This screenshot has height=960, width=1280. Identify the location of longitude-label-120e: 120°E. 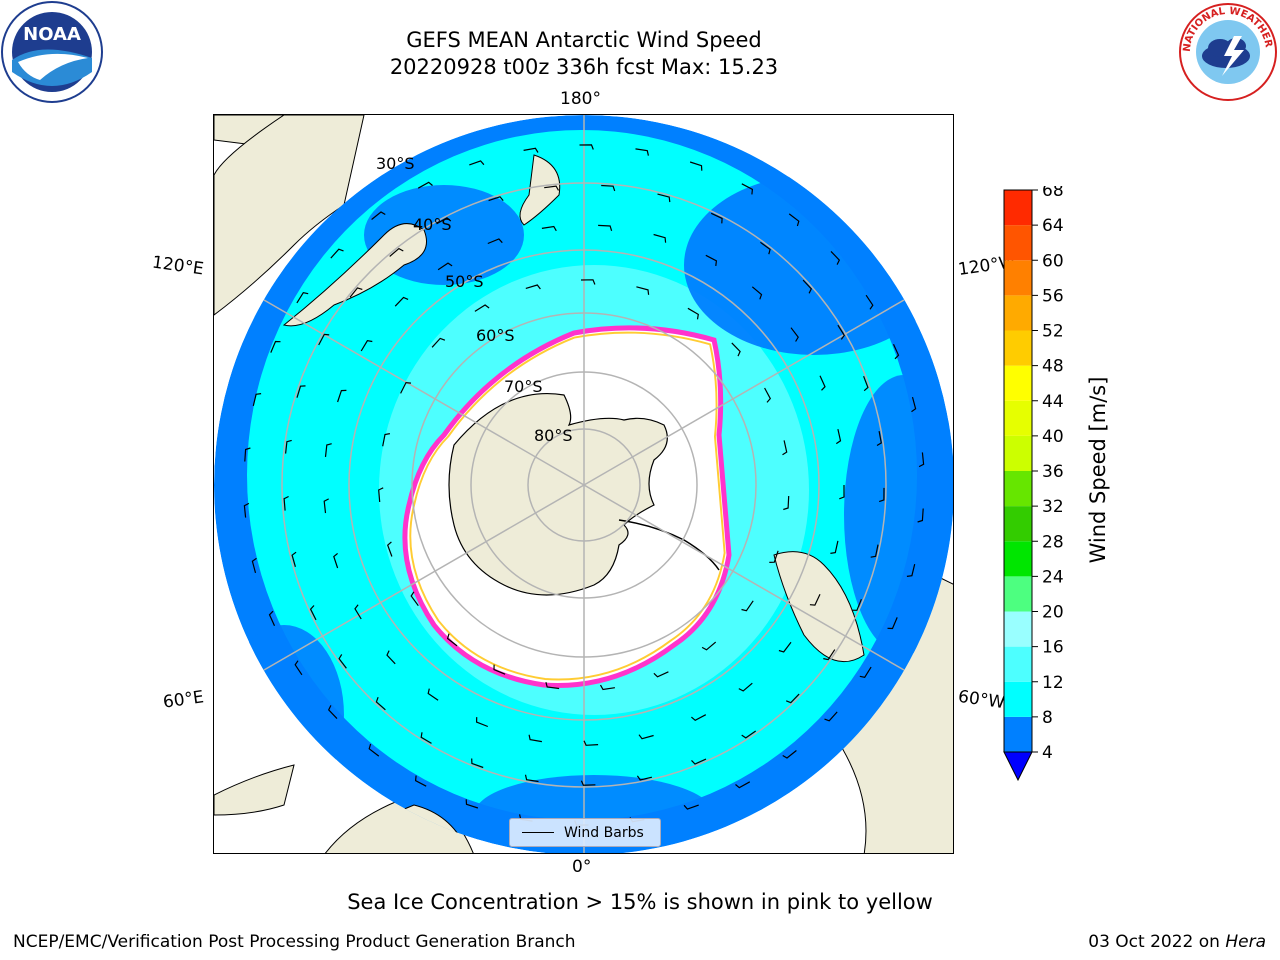
(177, 266).